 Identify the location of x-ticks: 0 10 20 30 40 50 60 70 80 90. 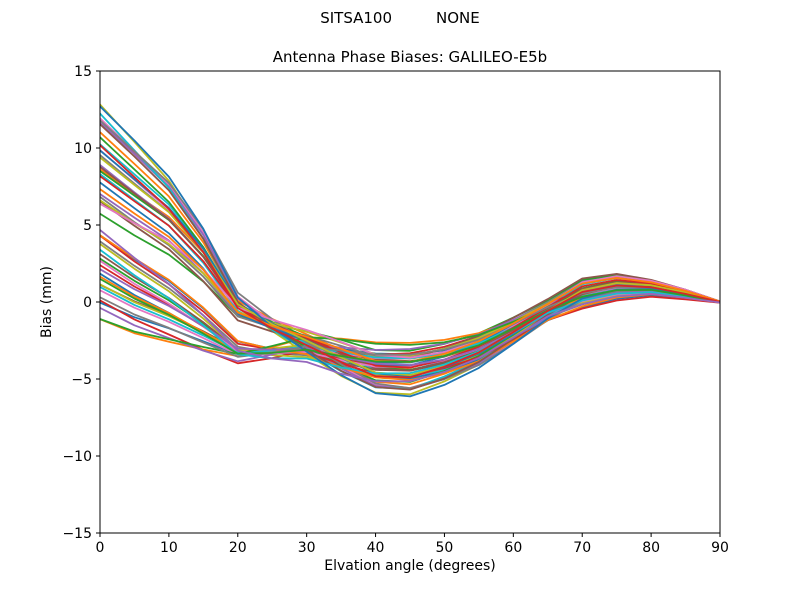
(412, 544).